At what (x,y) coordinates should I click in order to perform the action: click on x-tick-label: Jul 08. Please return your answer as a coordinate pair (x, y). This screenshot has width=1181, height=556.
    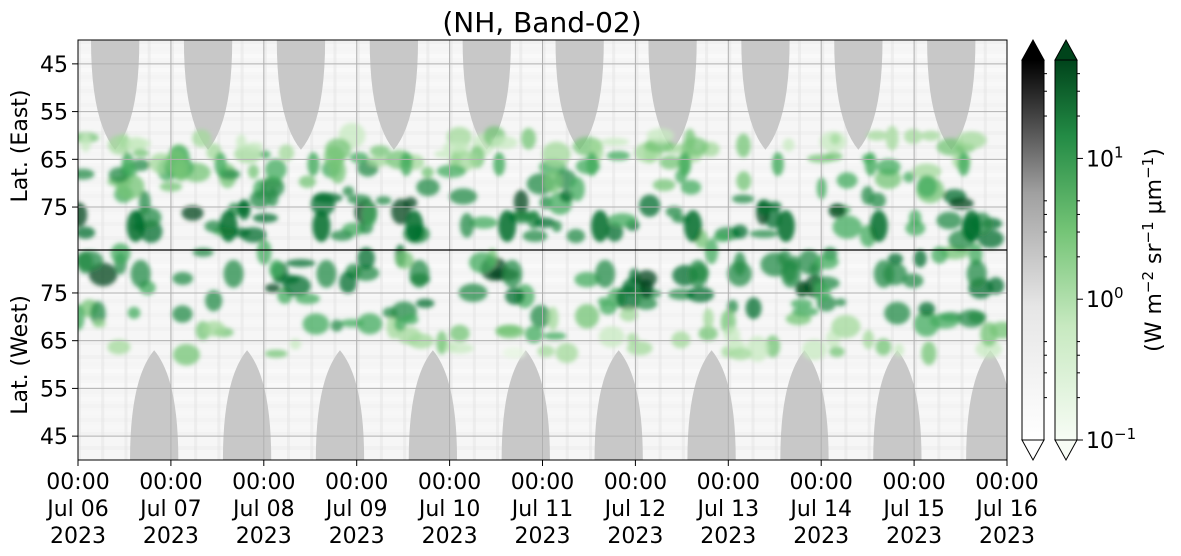
    Looking at the image, I should click on (263, 509).